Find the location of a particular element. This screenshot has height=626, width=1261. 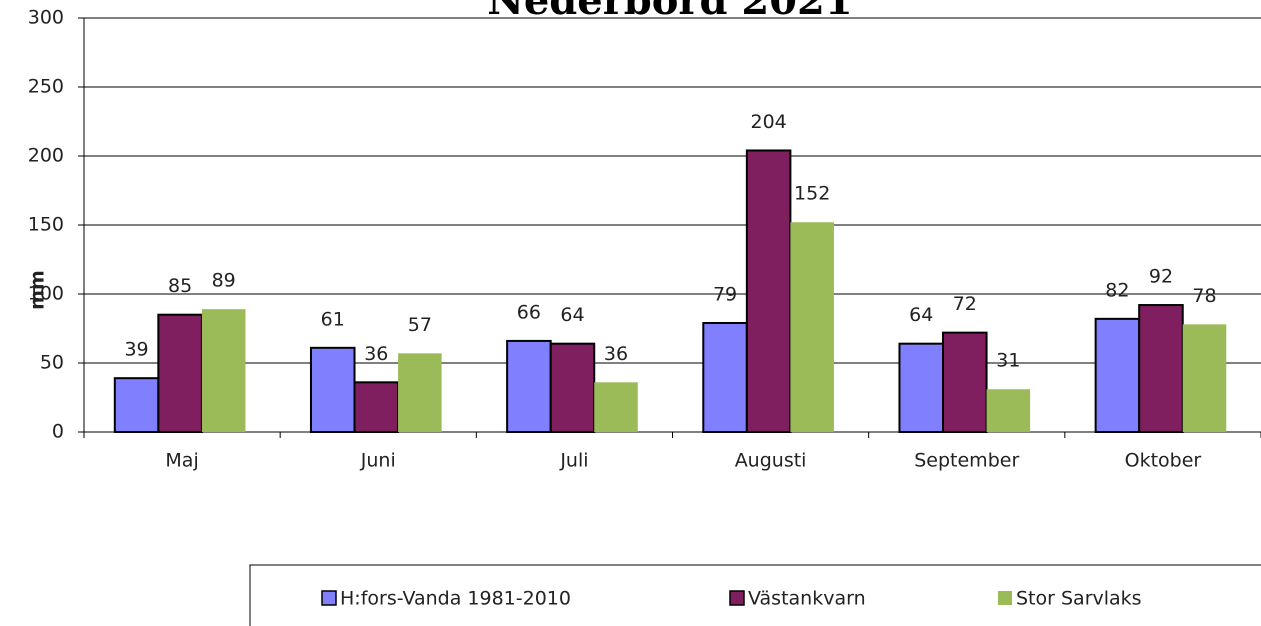

y-tick-label: 100 is located at coordinates (46, 294).